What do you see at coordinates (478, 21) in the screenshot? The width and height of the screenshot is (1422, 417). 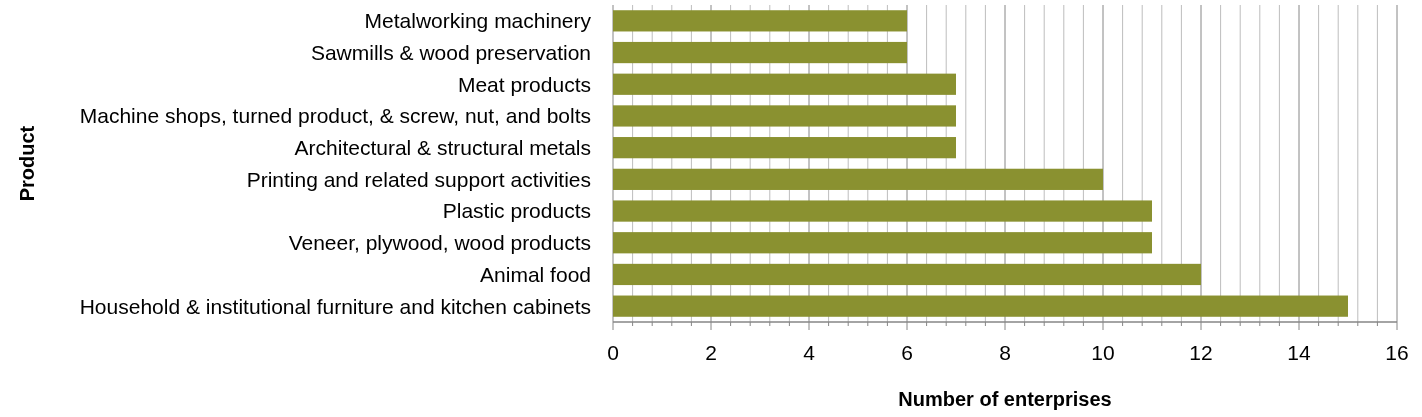 I see `y-tick-label: Metalworking machinery` at bounding box center [478, 21].